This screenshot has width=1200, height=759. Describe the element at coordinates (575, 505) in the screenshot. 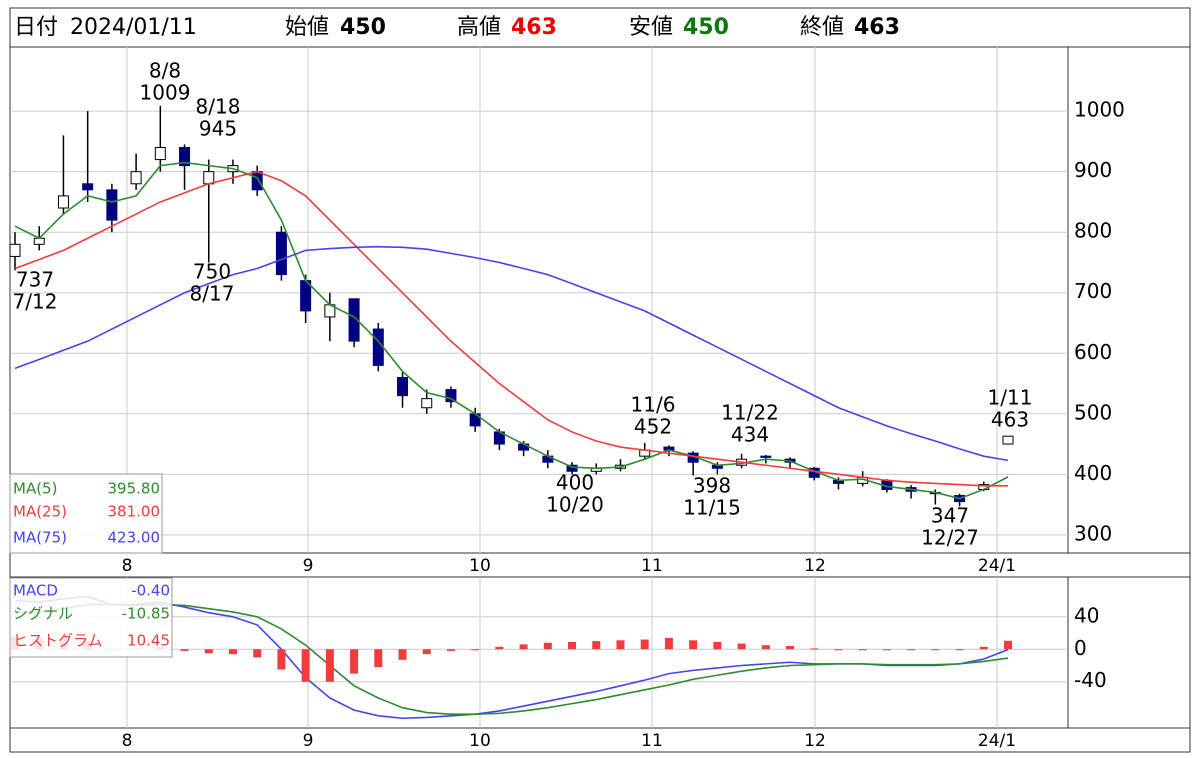

I see `annotation: 10/20` at that location.